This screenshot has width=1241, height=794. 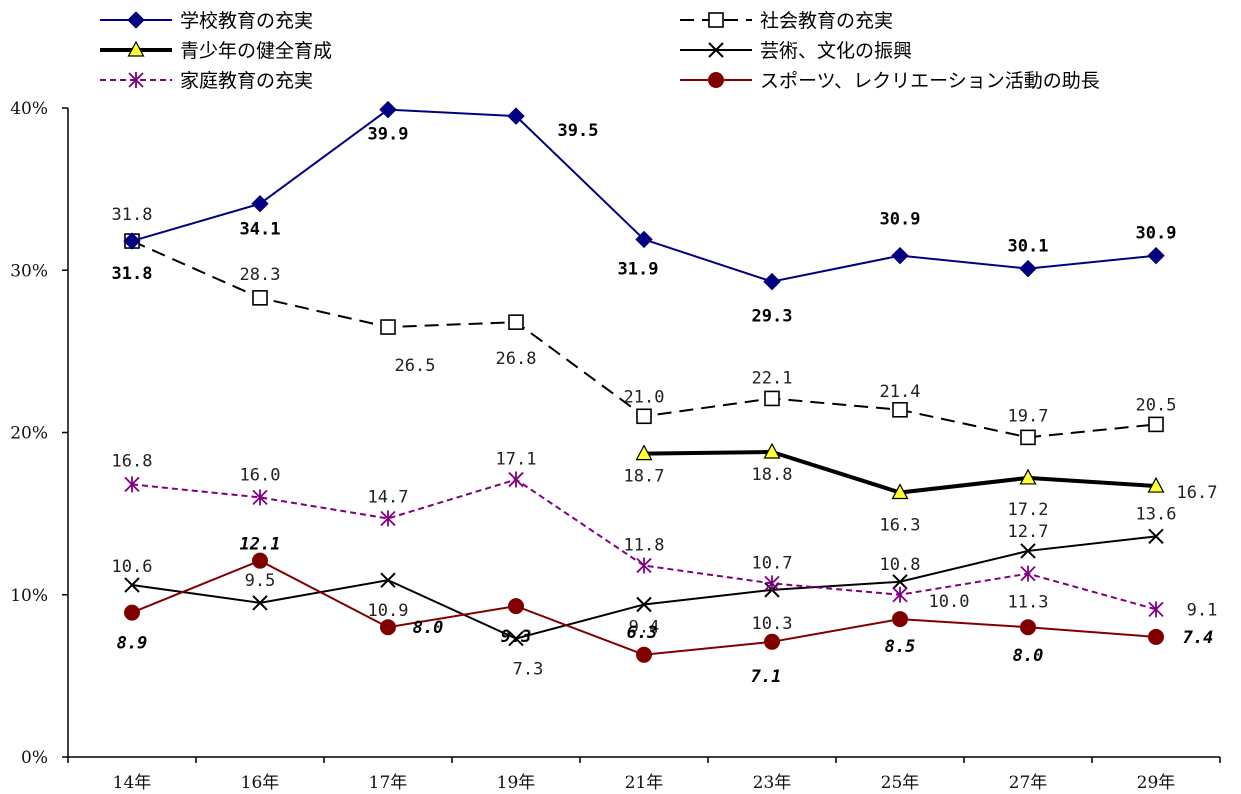 What do you see at coordinates (29, 596) in the screenshot?
I see `y-tick-label: 10%` at bounding box center [29, 596].